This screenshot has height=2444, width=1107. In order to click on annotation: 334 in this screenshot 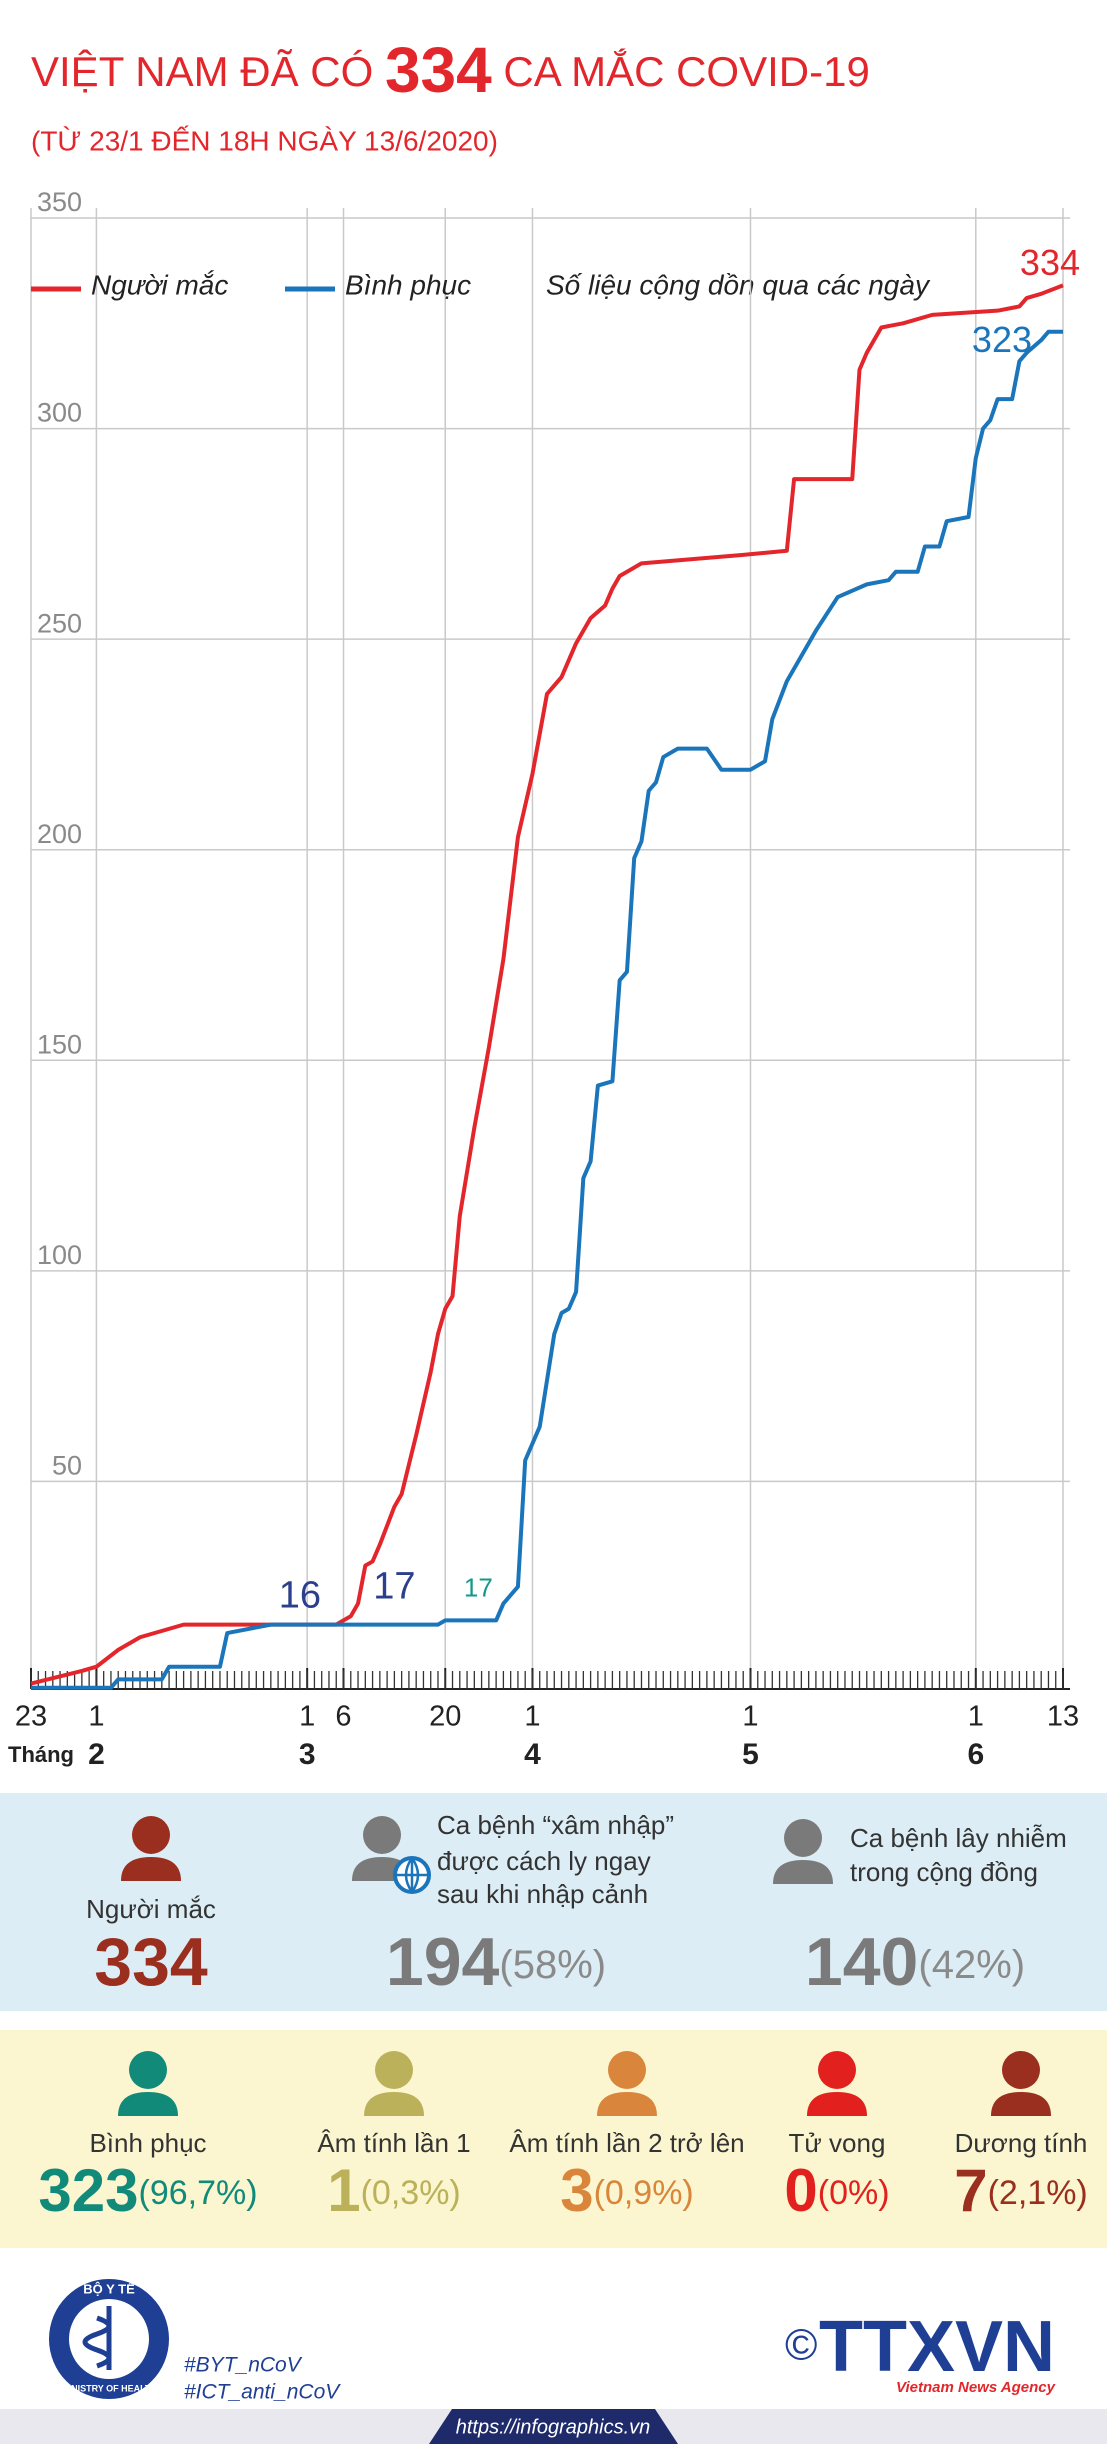, I will do `click(1050, 262)`.